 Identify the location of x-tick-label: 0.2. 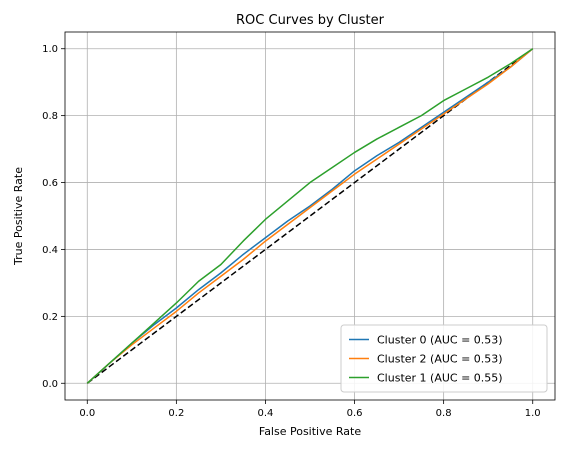
(176, 413).